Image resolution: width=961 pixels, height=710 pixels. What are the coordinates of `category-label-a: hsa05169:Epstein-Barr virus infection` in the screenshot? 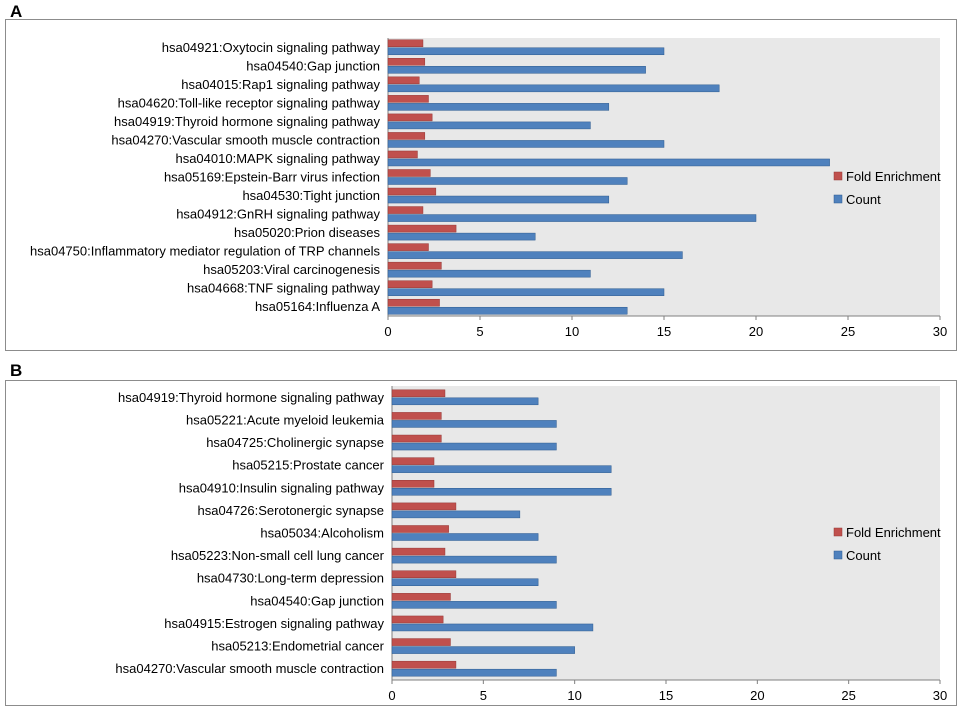 It's located at (272, 177).